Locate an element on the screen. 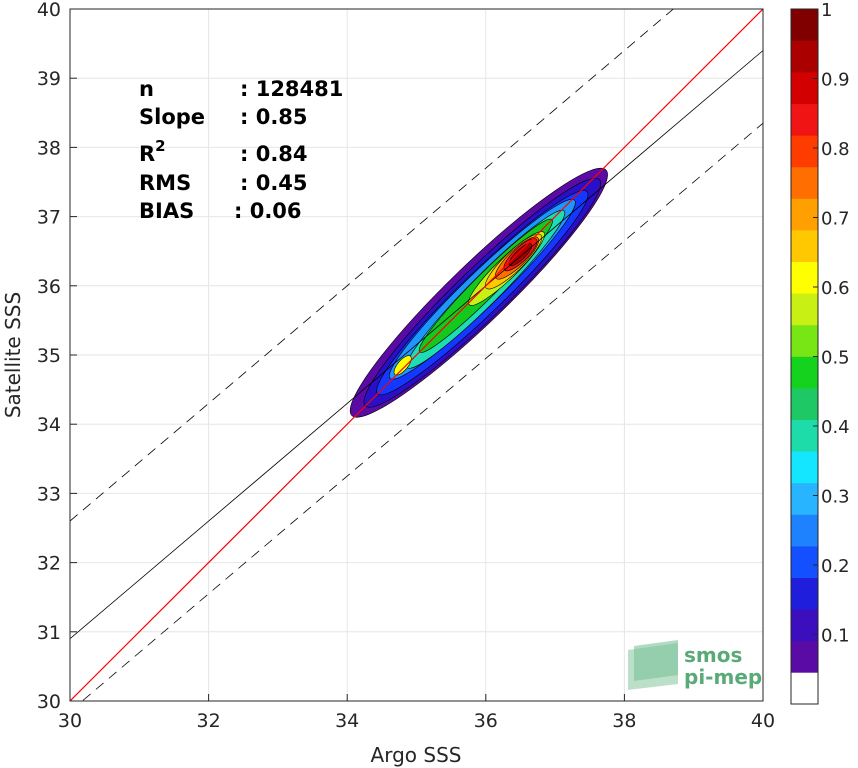  logo-wave-icon is located at coordinates (653, 665).